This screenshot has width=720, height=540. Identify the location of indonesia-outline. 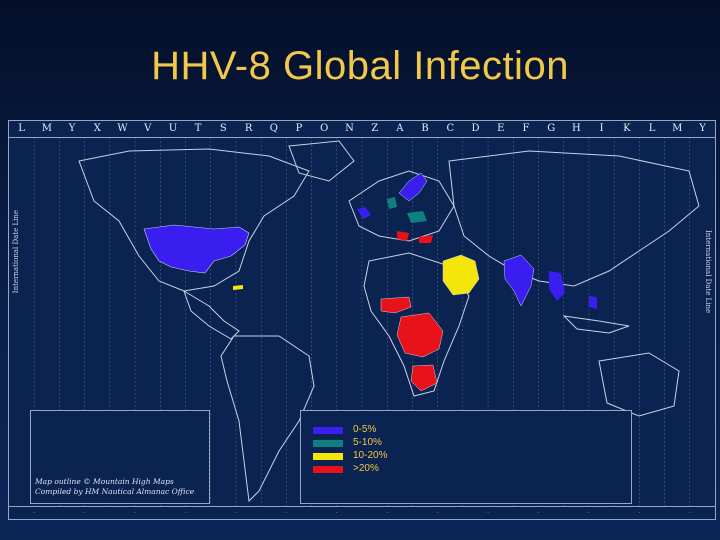
(596, 324).